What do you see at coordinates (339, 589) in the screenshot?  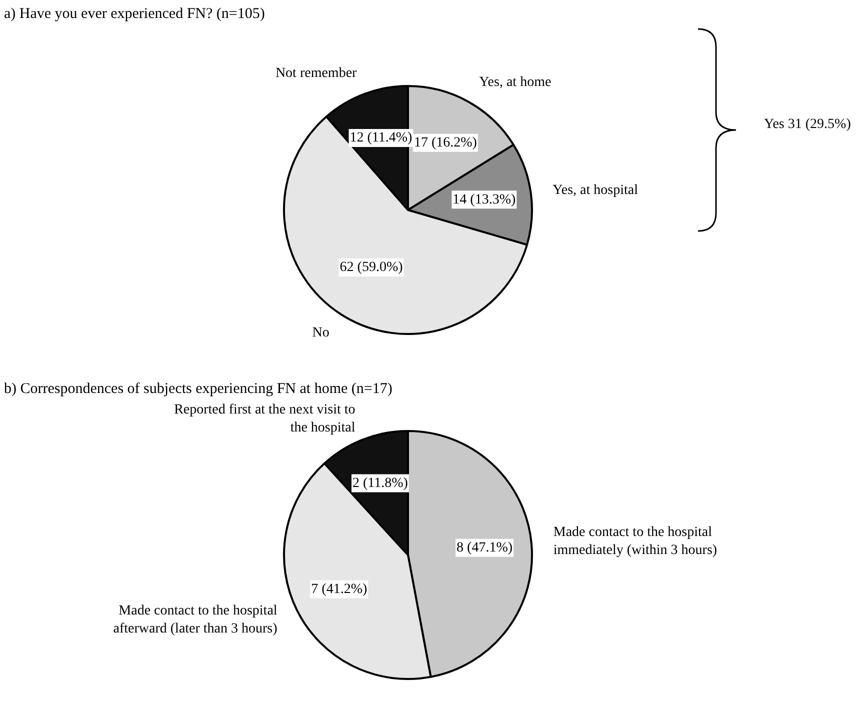 I see `data-label: 7 (41.2%)` at bounding box center [339, 589].